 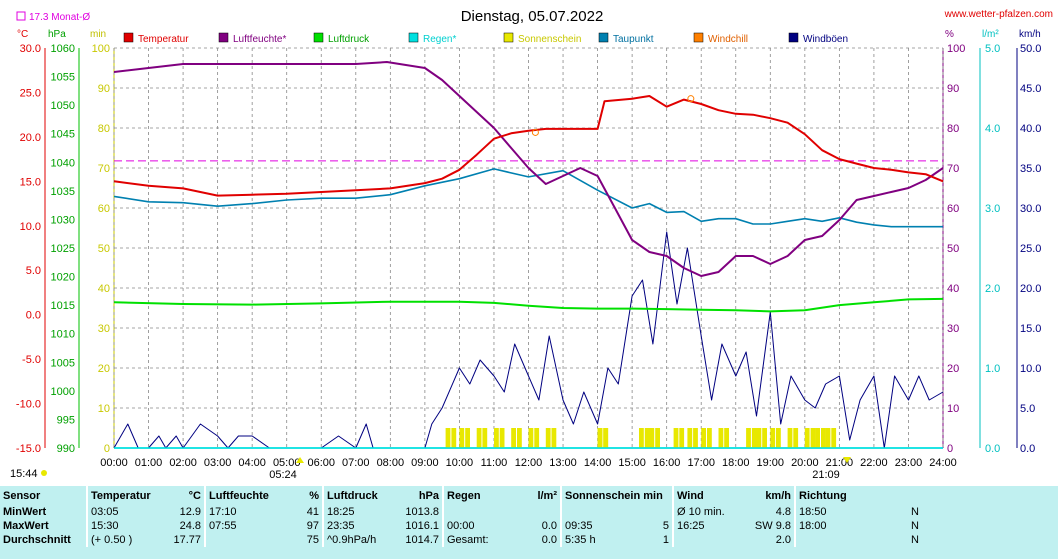 I want to click on x-tick-label: 12:00, so click(x=529, y=463).